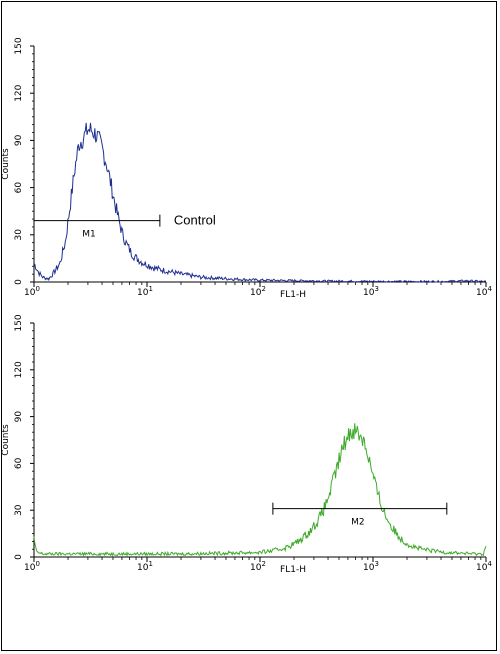 The height and width of the screenshot is (654, 500). I want to click on sample-label: Control, so click(195, 220).